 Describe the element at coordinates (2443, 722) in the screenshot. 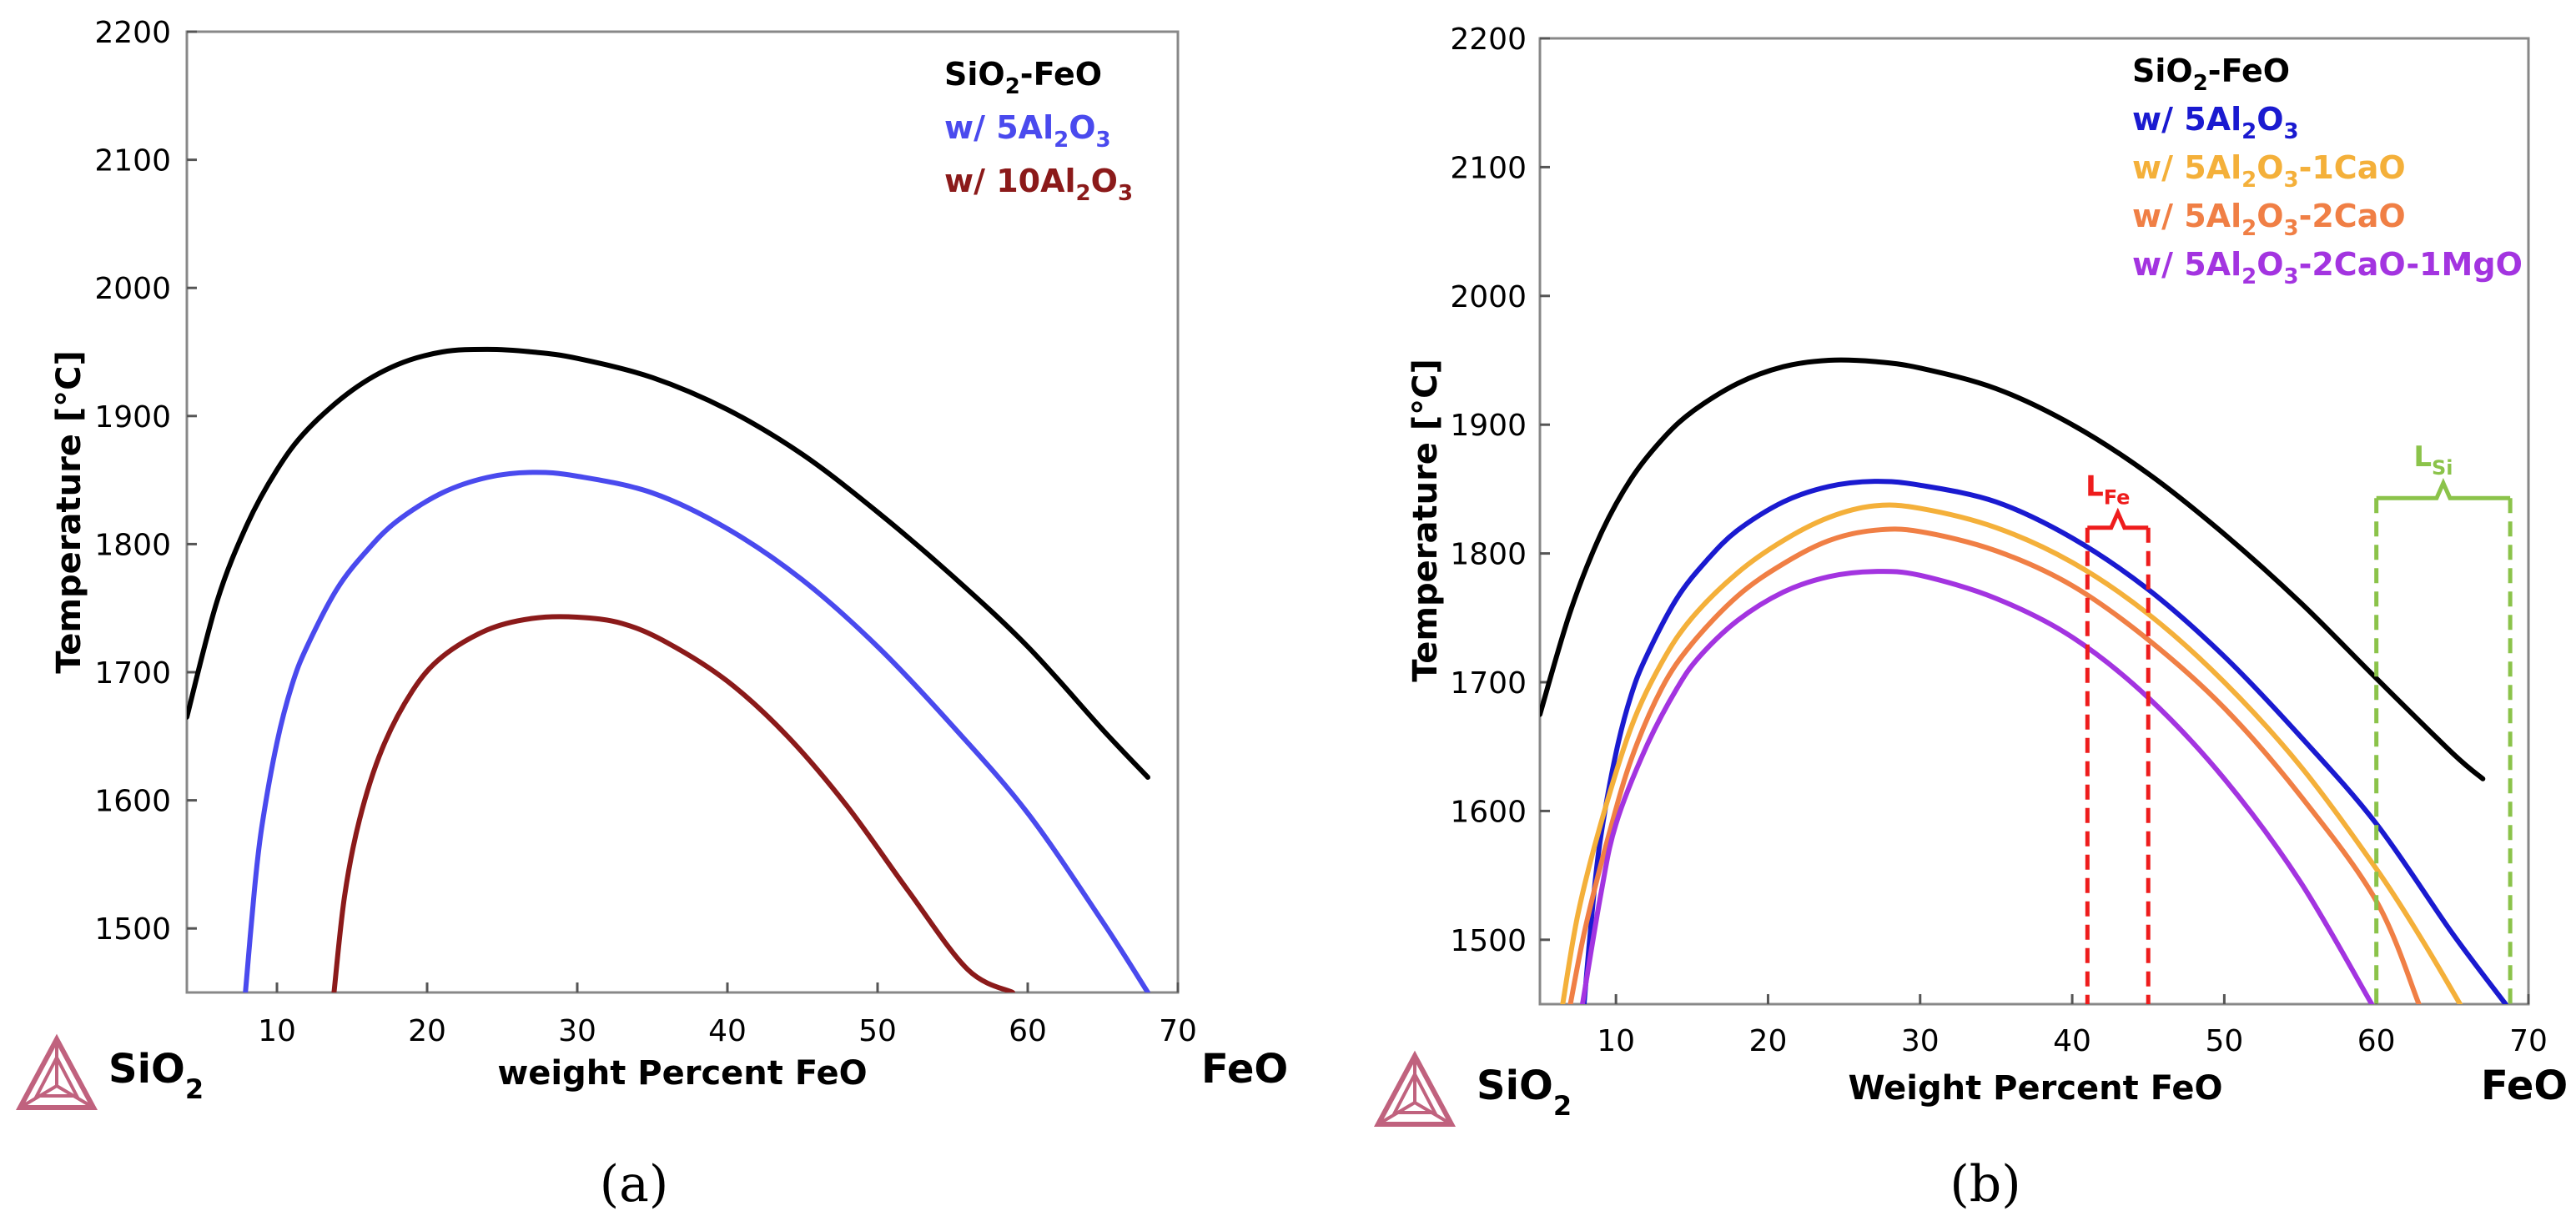

I see `region-bracket: LSi` at that location.